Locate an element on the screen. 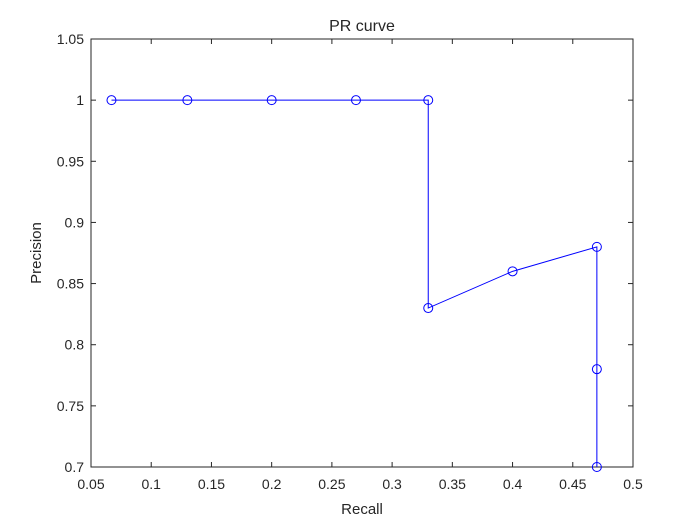  y-tick-label: 1.05 is located at coordinates (70, 39).